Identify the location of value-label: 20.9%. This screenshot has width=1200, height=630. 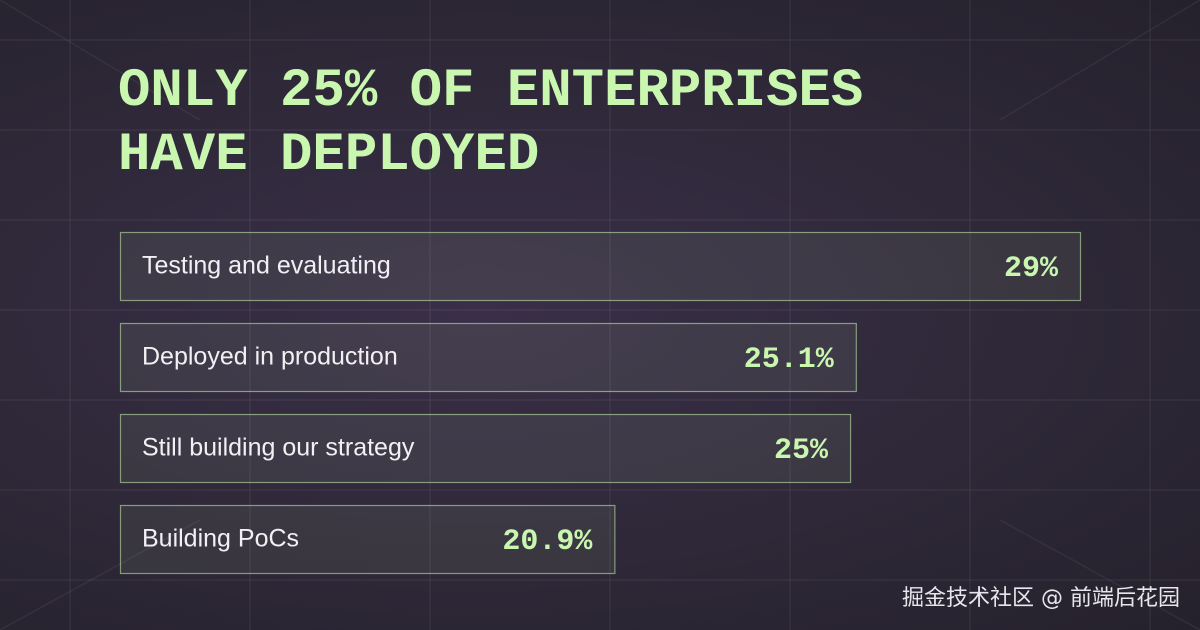
(547, 542).